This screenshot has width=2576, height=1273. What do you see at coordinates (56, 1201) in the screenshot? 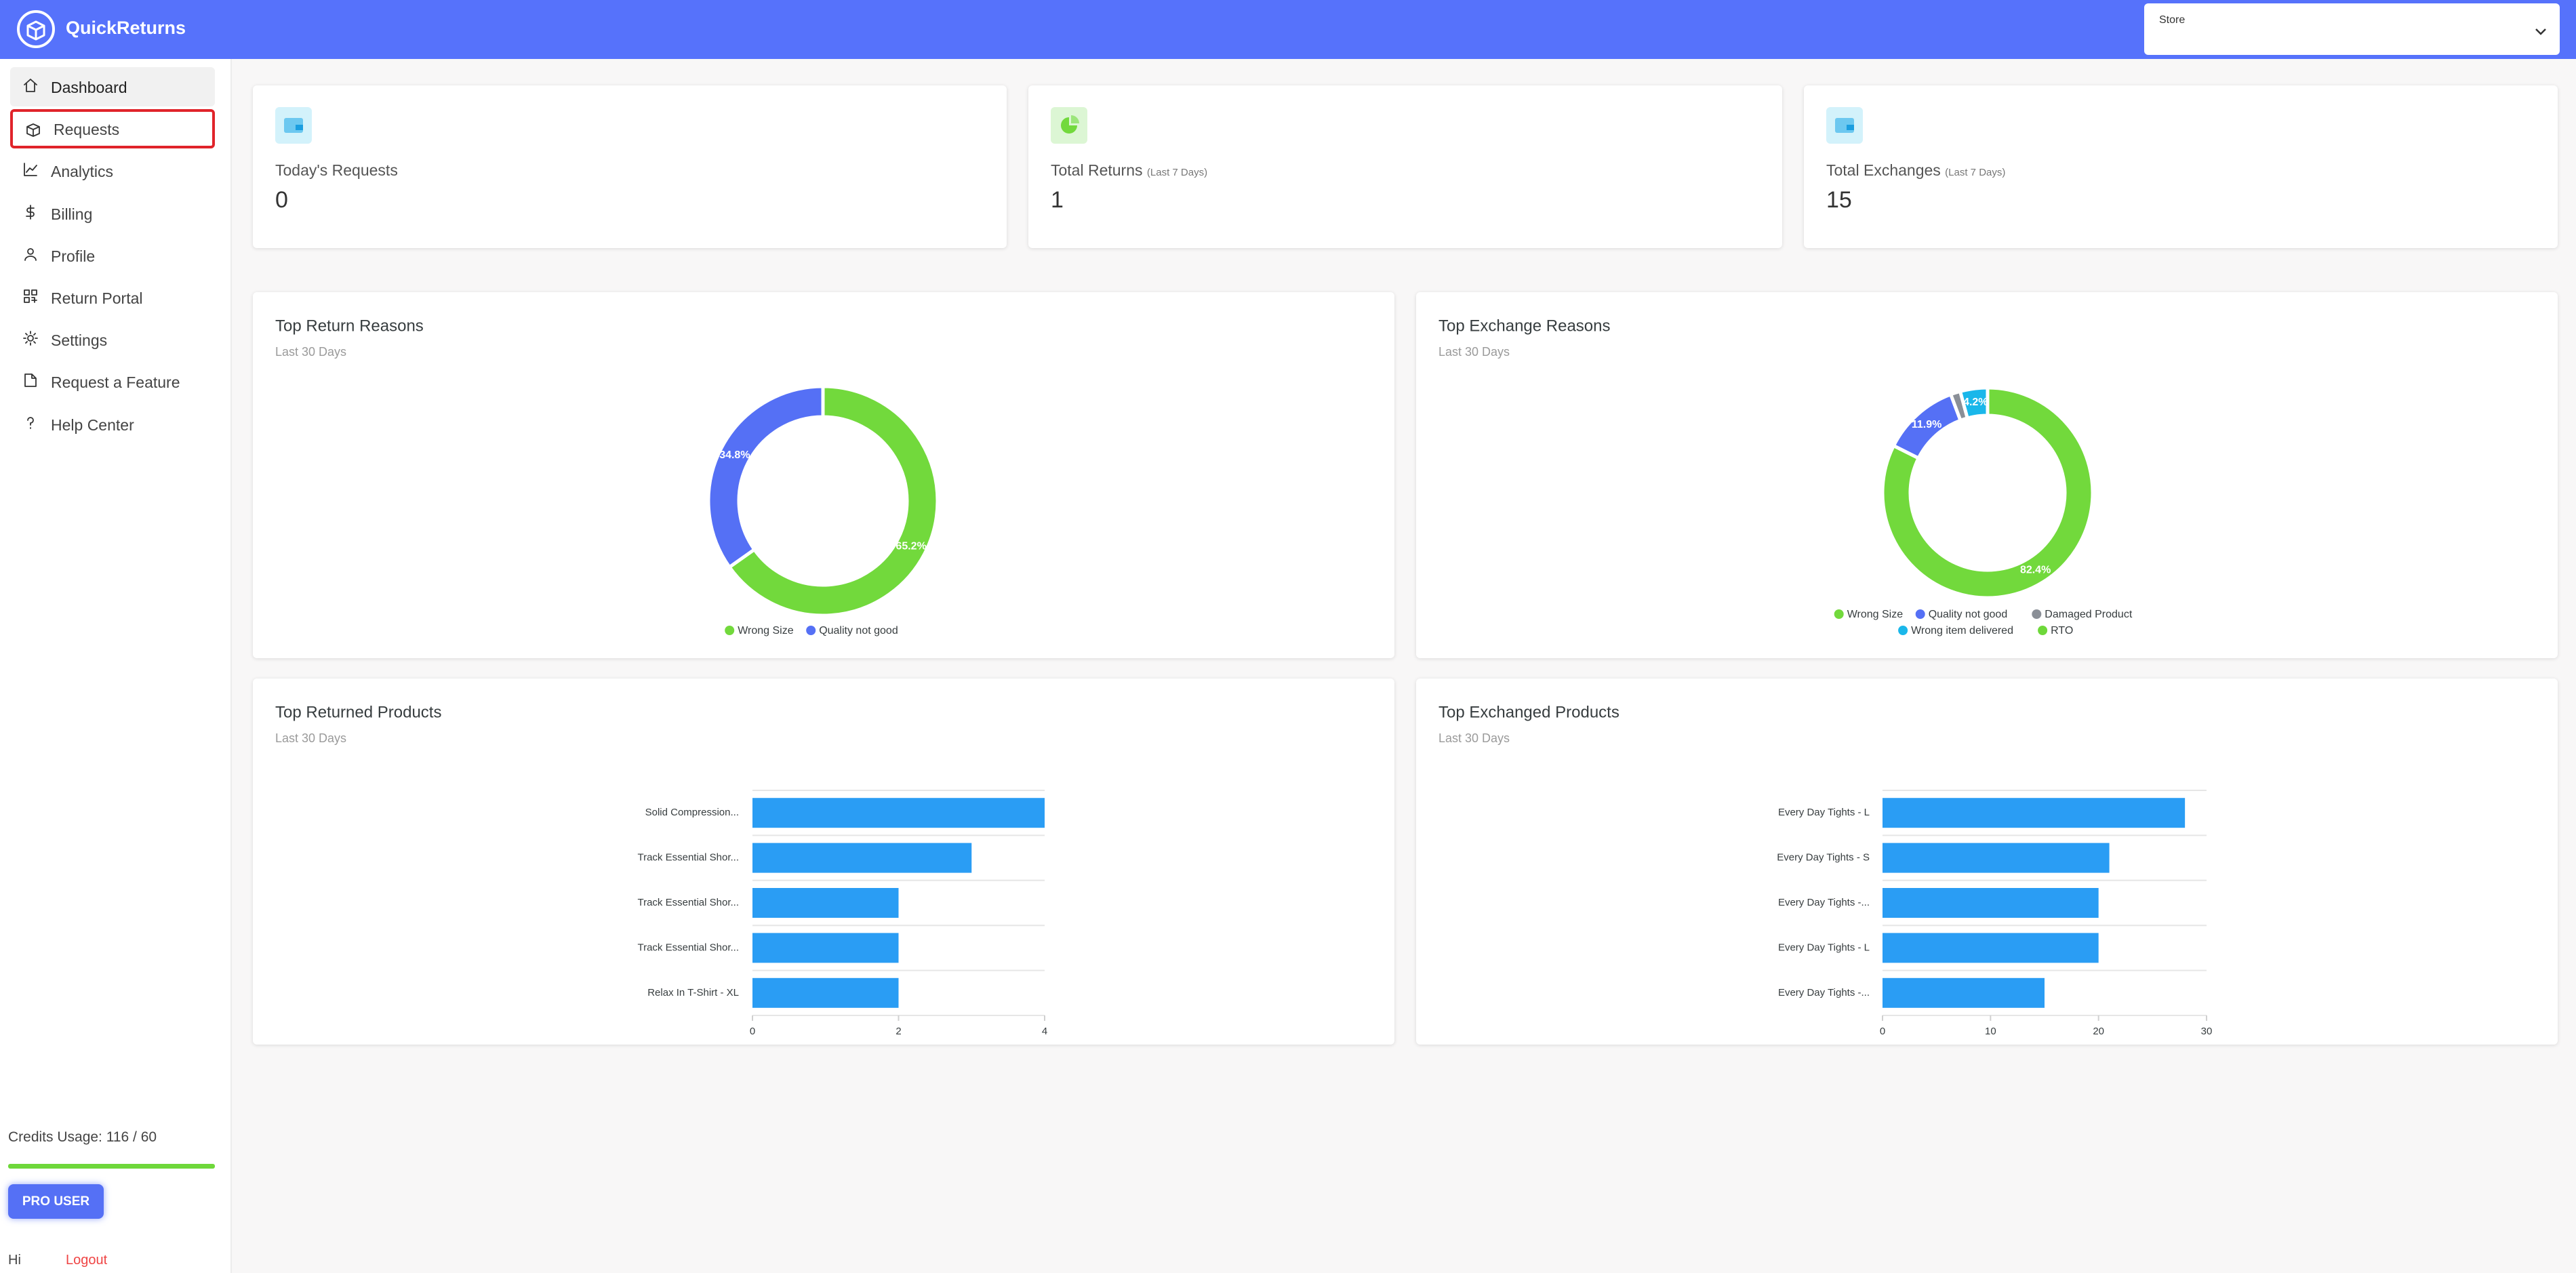
I see `pro-user-button: PRO USER` at bounding box center [56, 1201].